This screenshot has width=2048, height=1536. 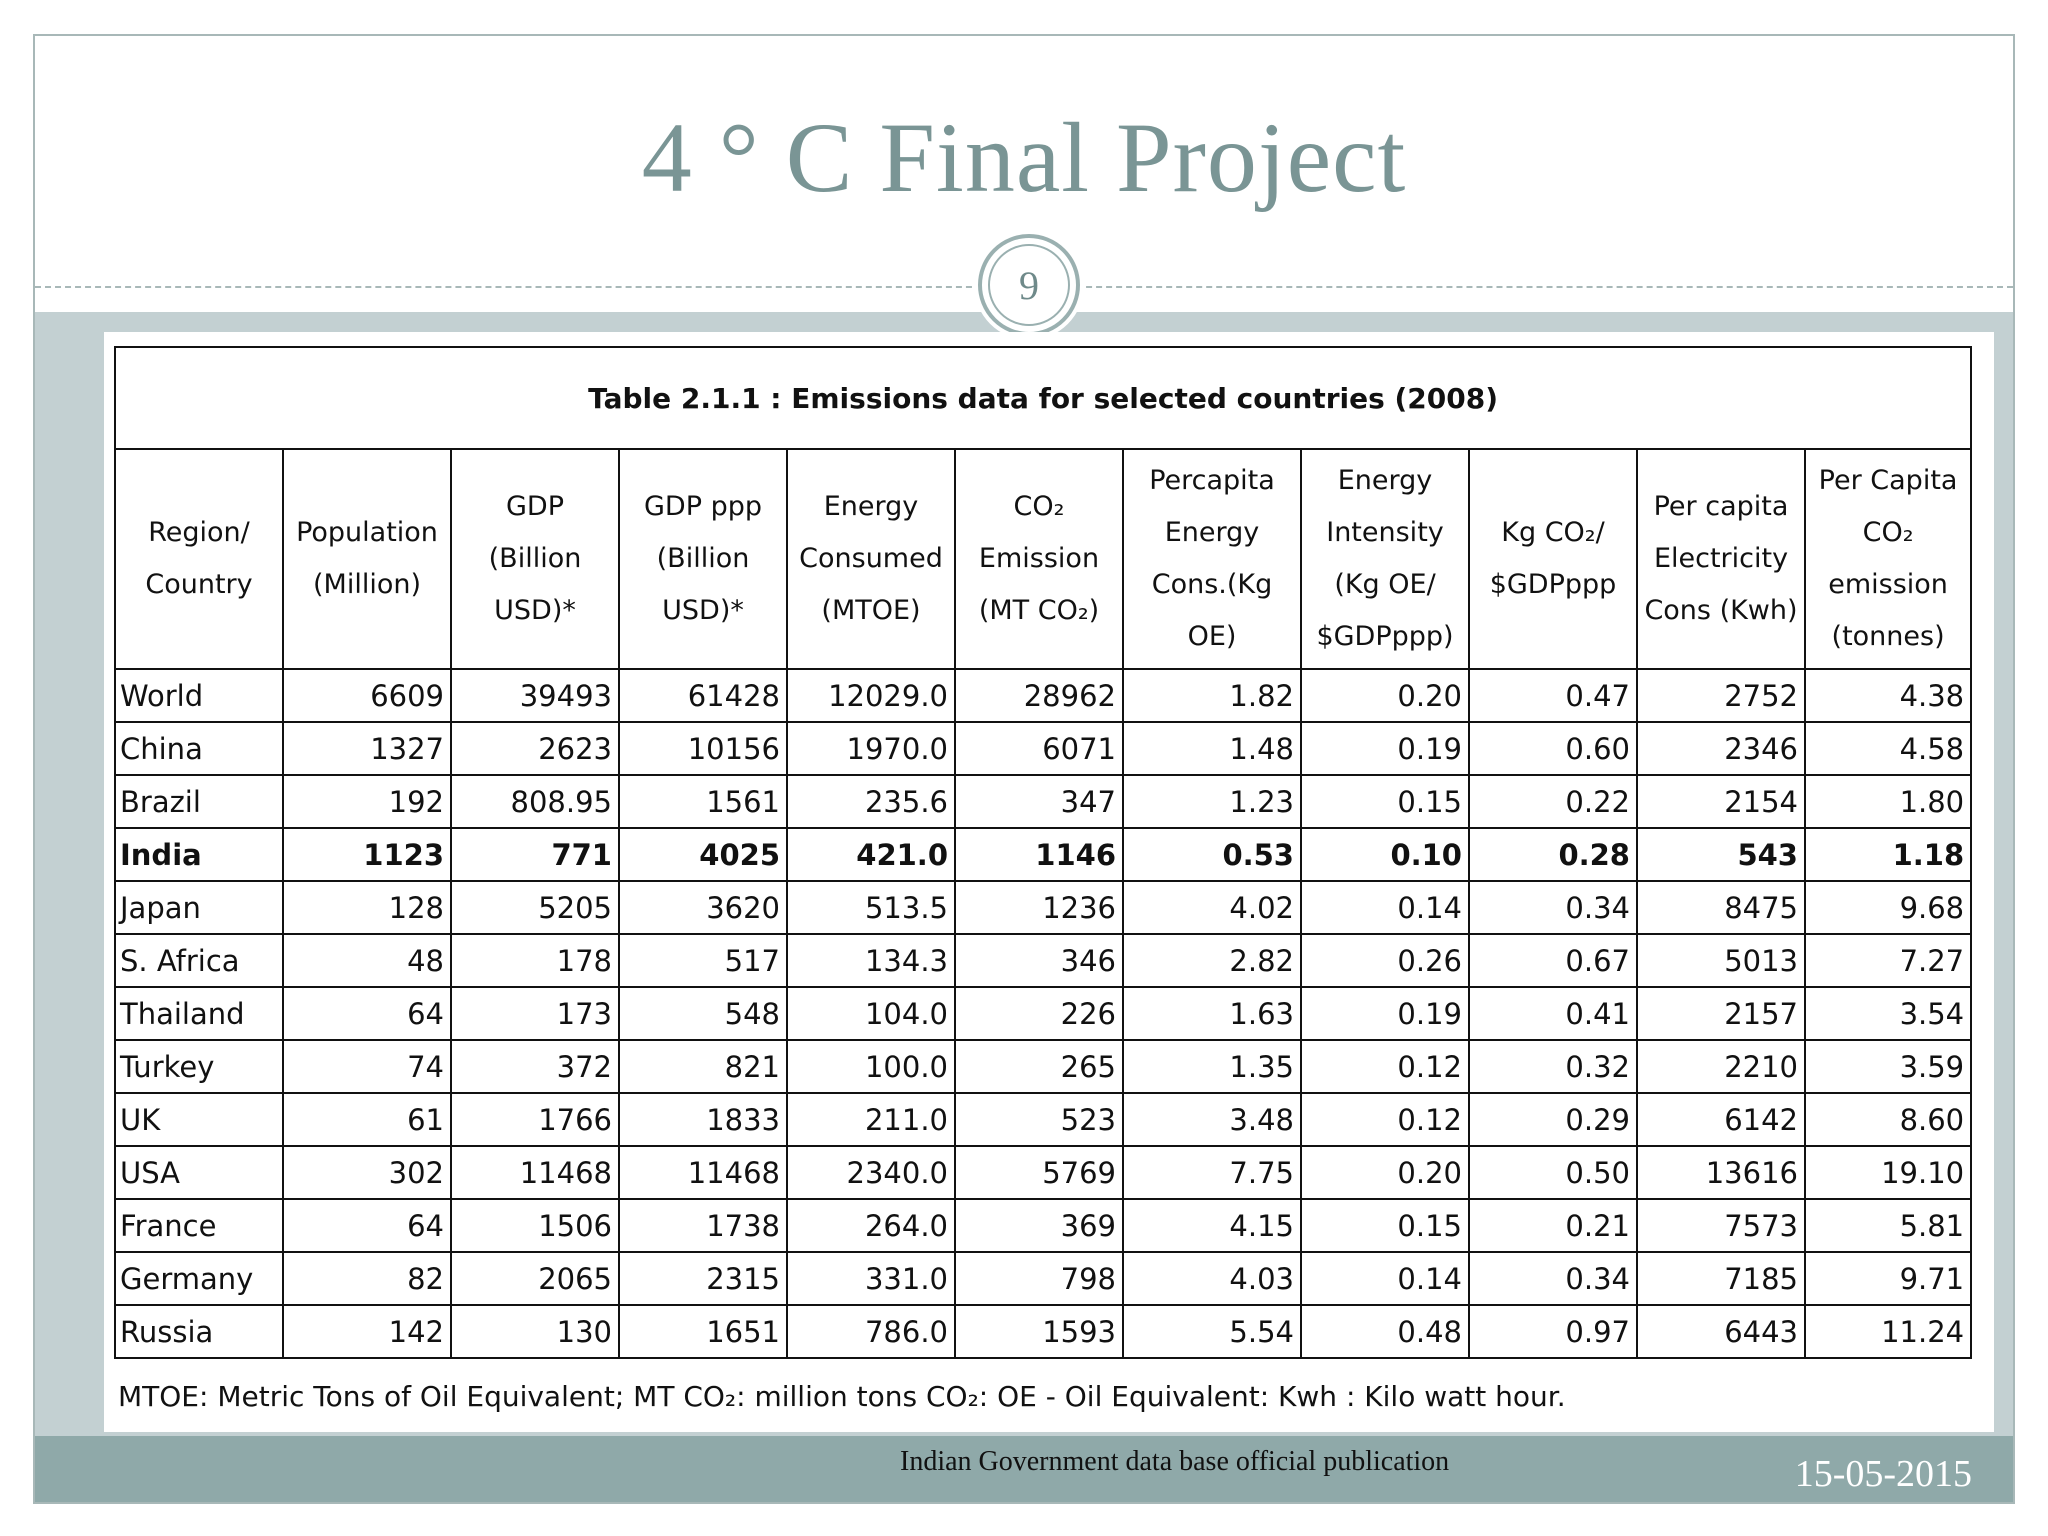 What do you see at coordinates (199, 748) in the screenshot?
I see `row-country: China` at bounding box center [199, 748].